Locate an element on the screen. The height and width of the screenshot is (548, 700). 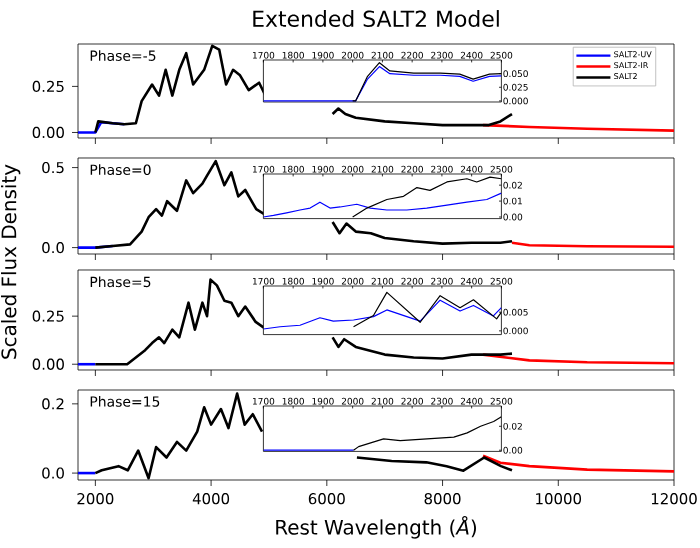
chart-title: Extended SALT2 Model is located at coordinates (376, 19).